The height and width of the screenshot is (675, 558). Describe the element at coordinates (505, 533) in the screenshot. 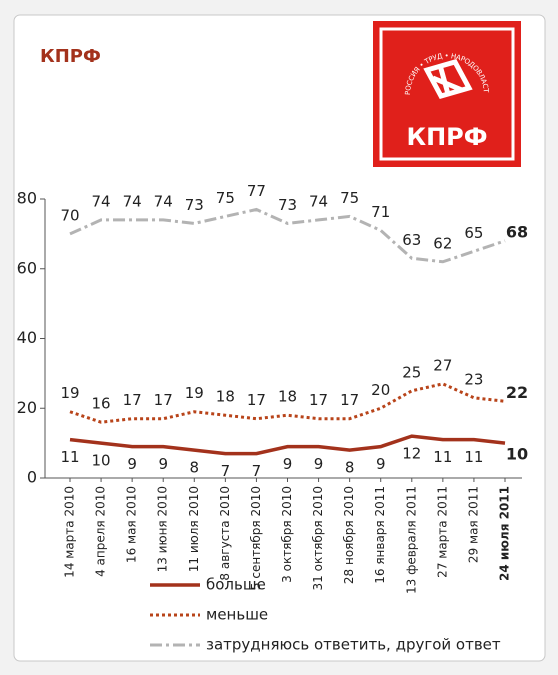

I see `x-tick-label: 24 июля 2011` at that location.